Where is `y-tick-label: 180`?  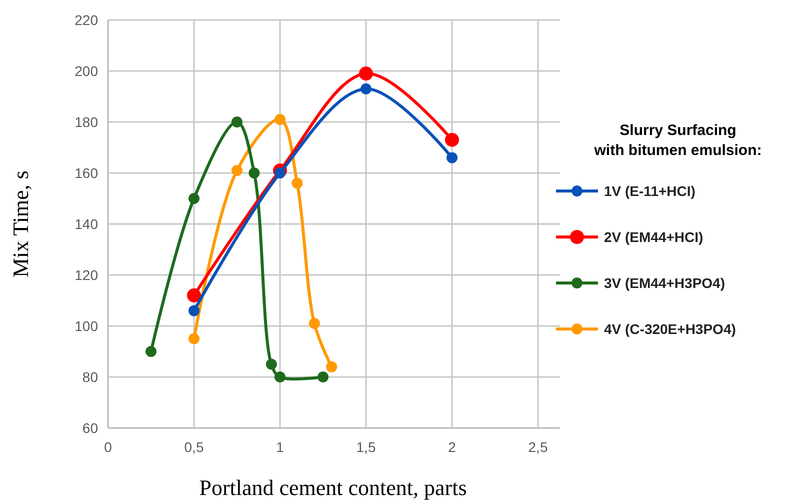 y-tick-label: 180 is located at coordinates (86, 122).